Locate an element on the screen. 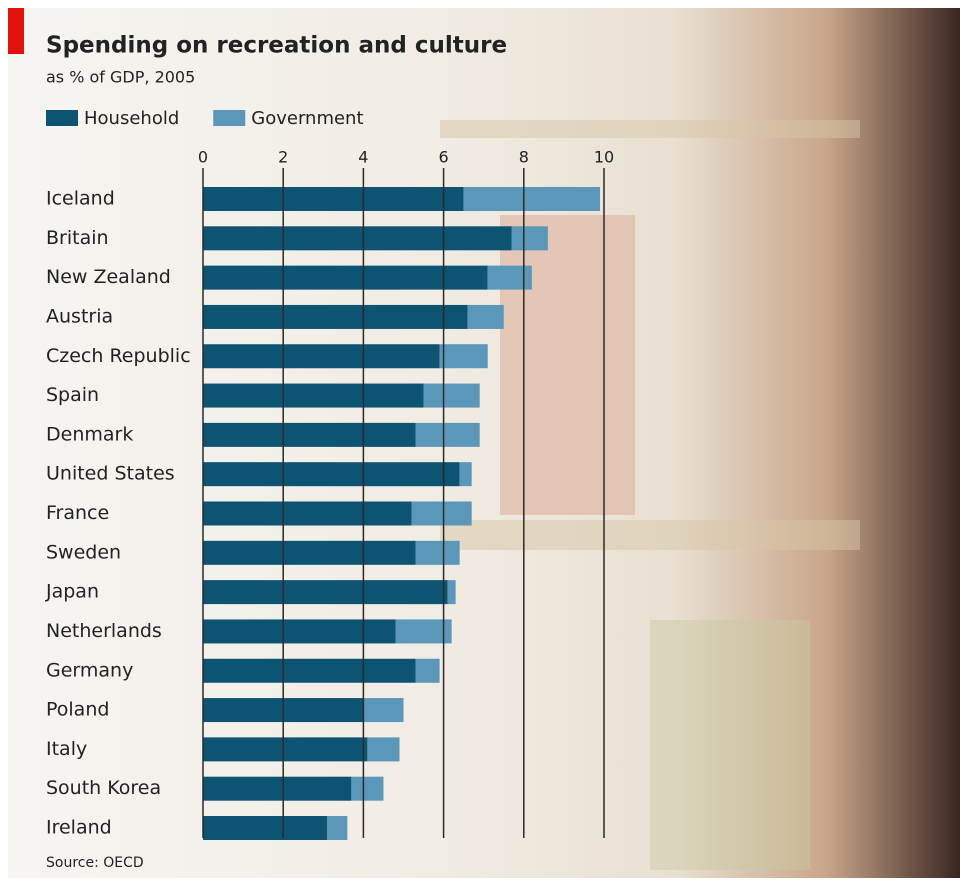  x-tick-label: 8 is located at coordinates (524, 157).